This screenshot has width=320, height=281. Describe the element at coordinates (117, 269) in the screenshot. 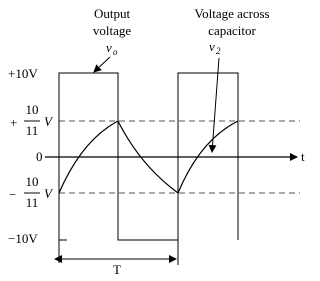

I see `period-label: T` at that location.